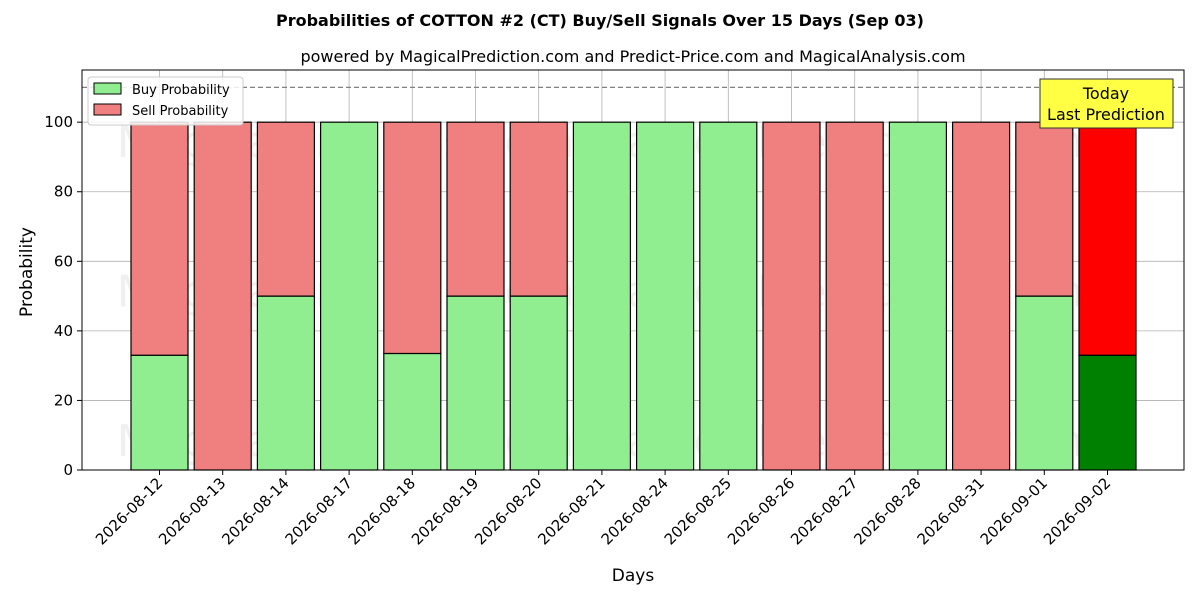 The height and width of the screenshot is (604, 1200). I want to click on x-tick-label: 2026-08-26, so click(761, 511).